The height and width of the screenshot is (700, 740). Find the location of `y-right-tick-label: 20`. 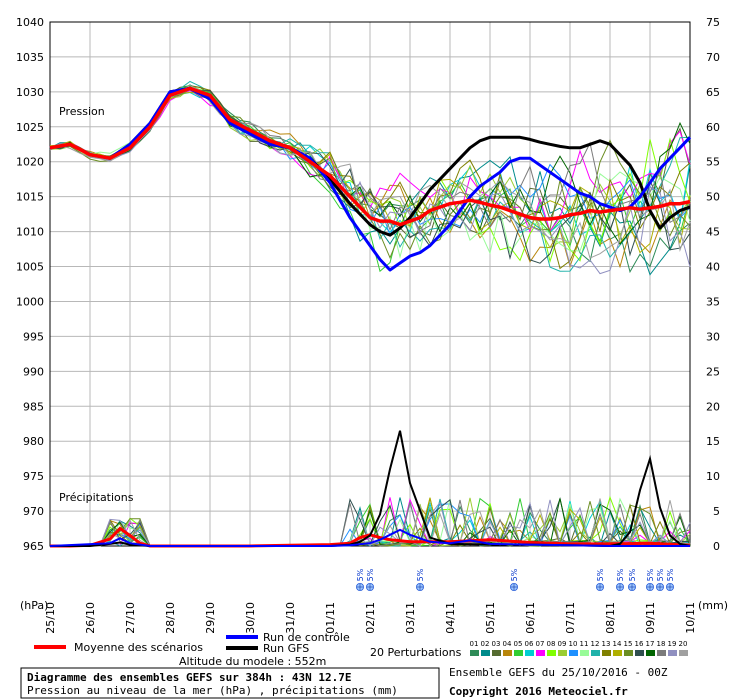

y-right-tick-label: 20 is located at coordinates (713, 406).